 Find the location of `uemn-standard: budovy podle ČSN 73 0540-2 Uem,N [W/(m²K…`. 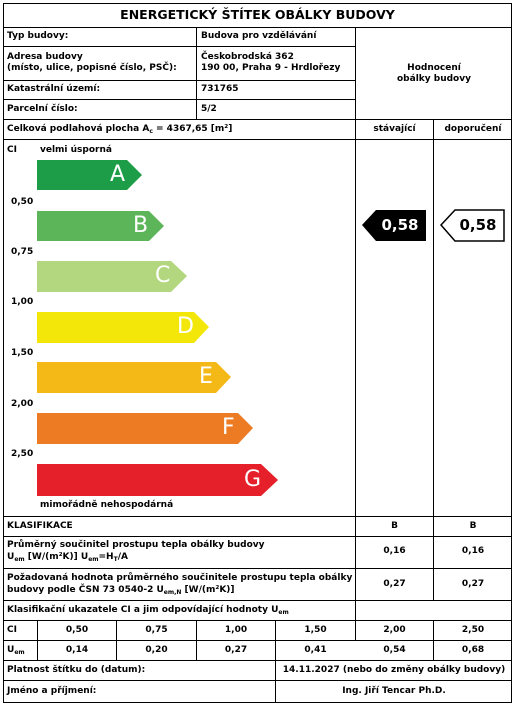

uemn-standard: budovy podle ČSN 73 0540-2 Uem,N [W/(m²K… is located at coordinates (121, 590).